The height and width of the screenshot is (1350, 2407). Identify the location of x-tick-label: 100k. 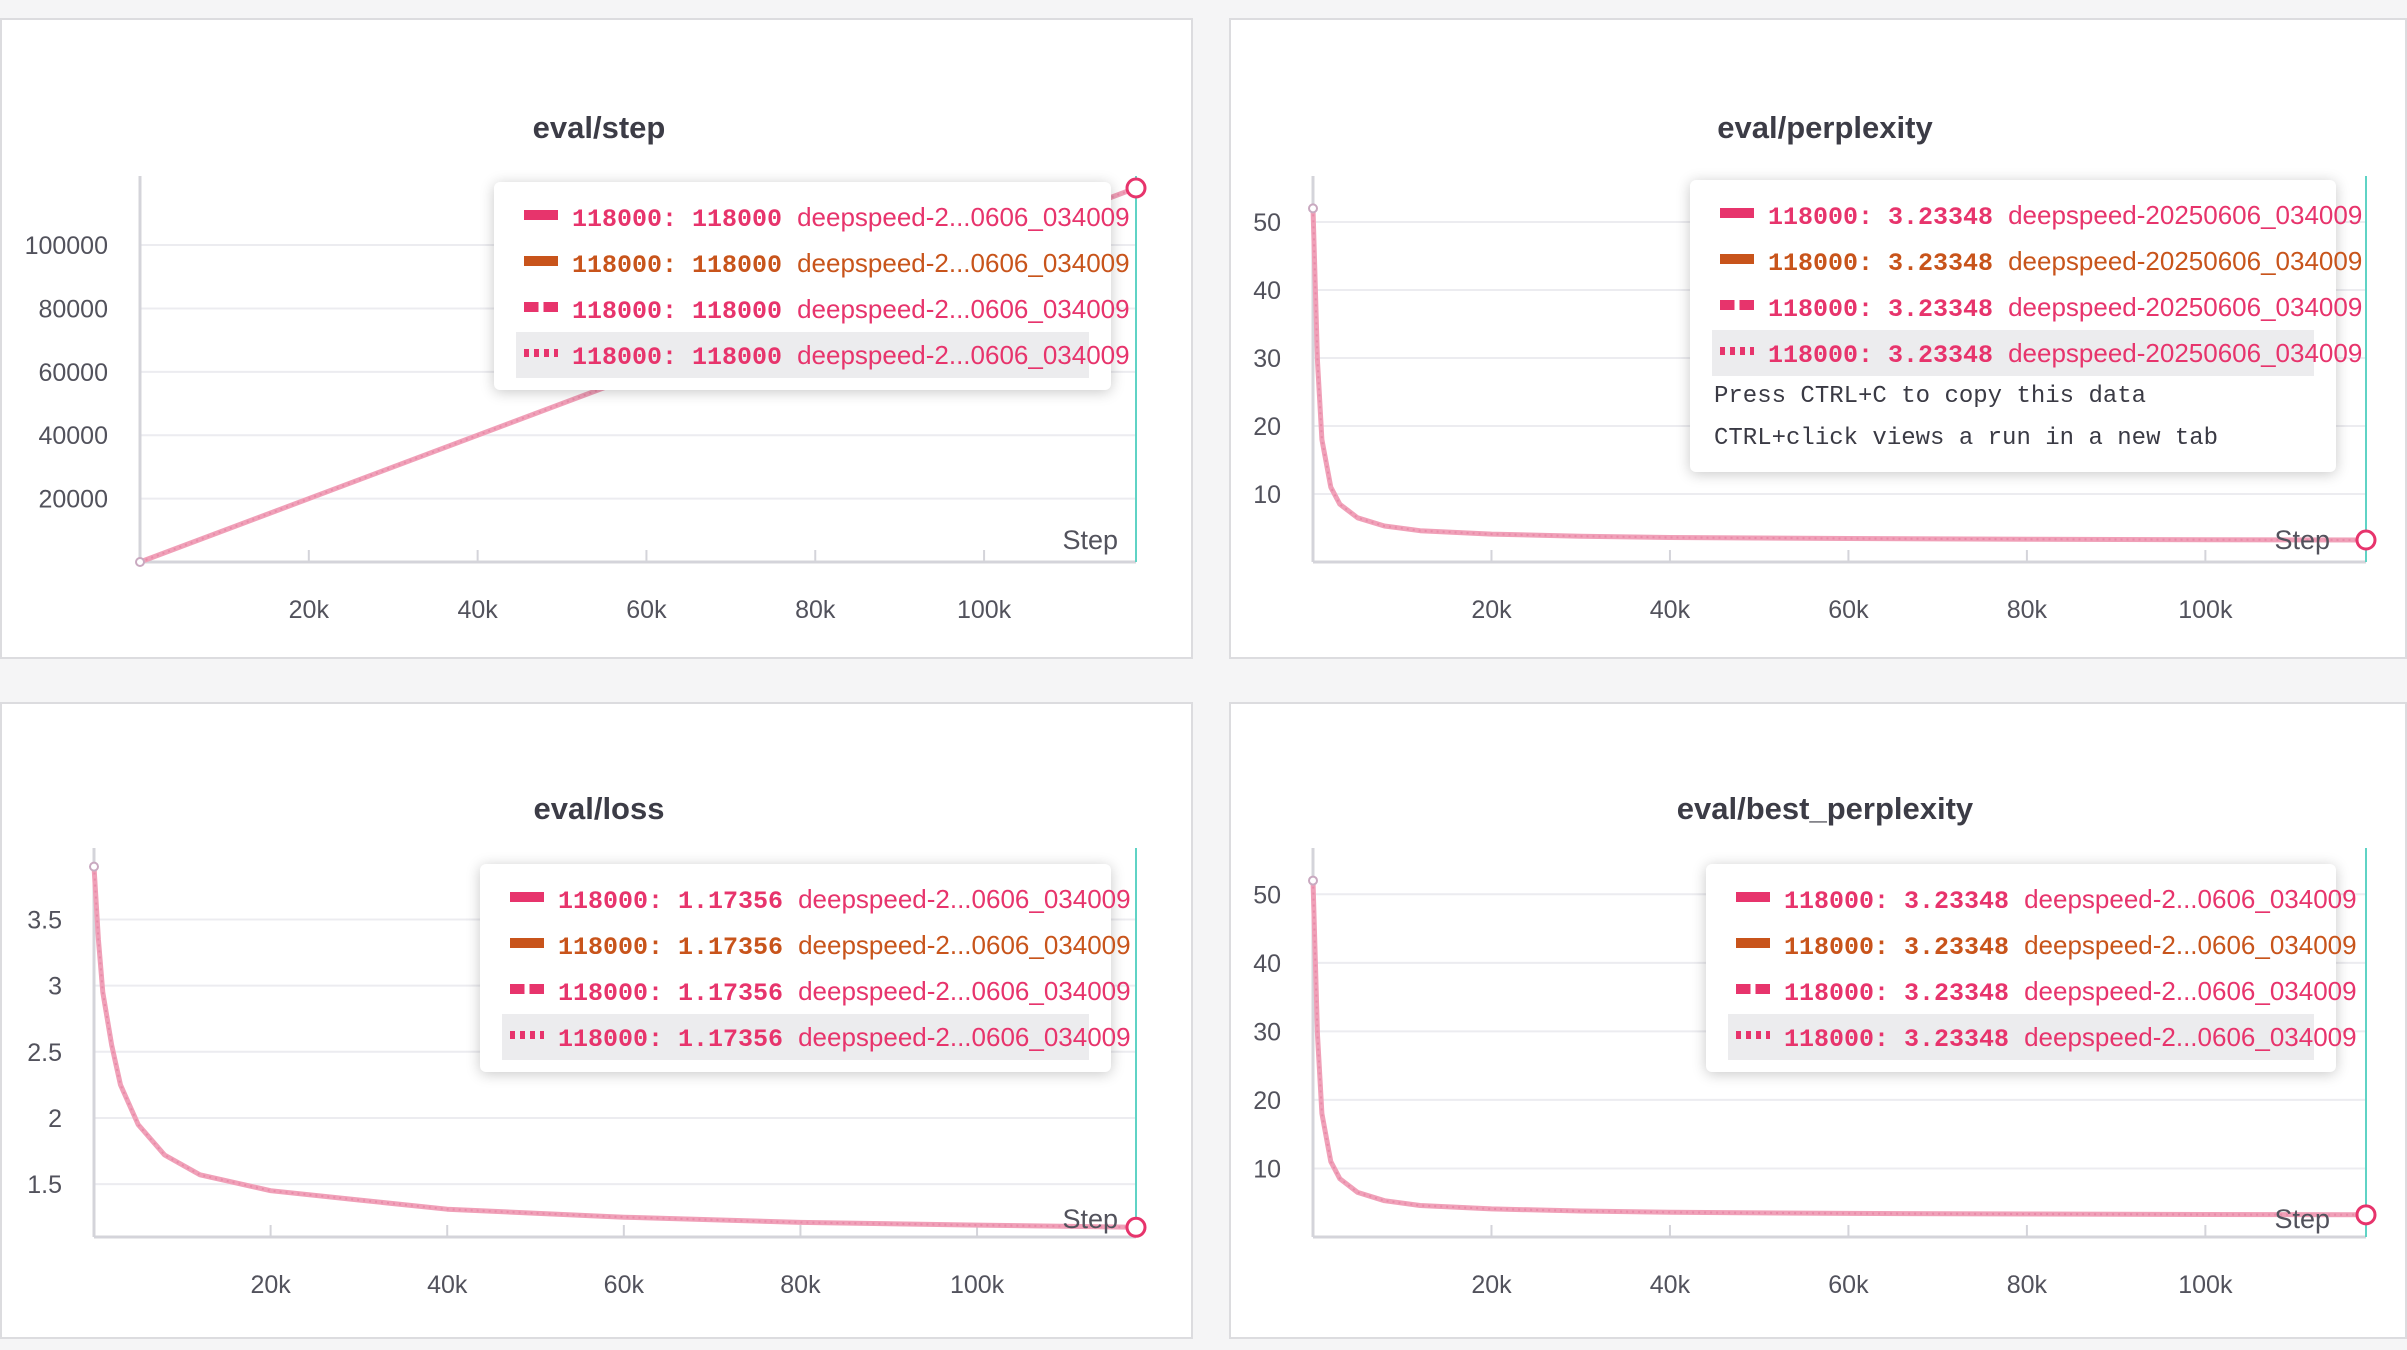
(2205, 1285).